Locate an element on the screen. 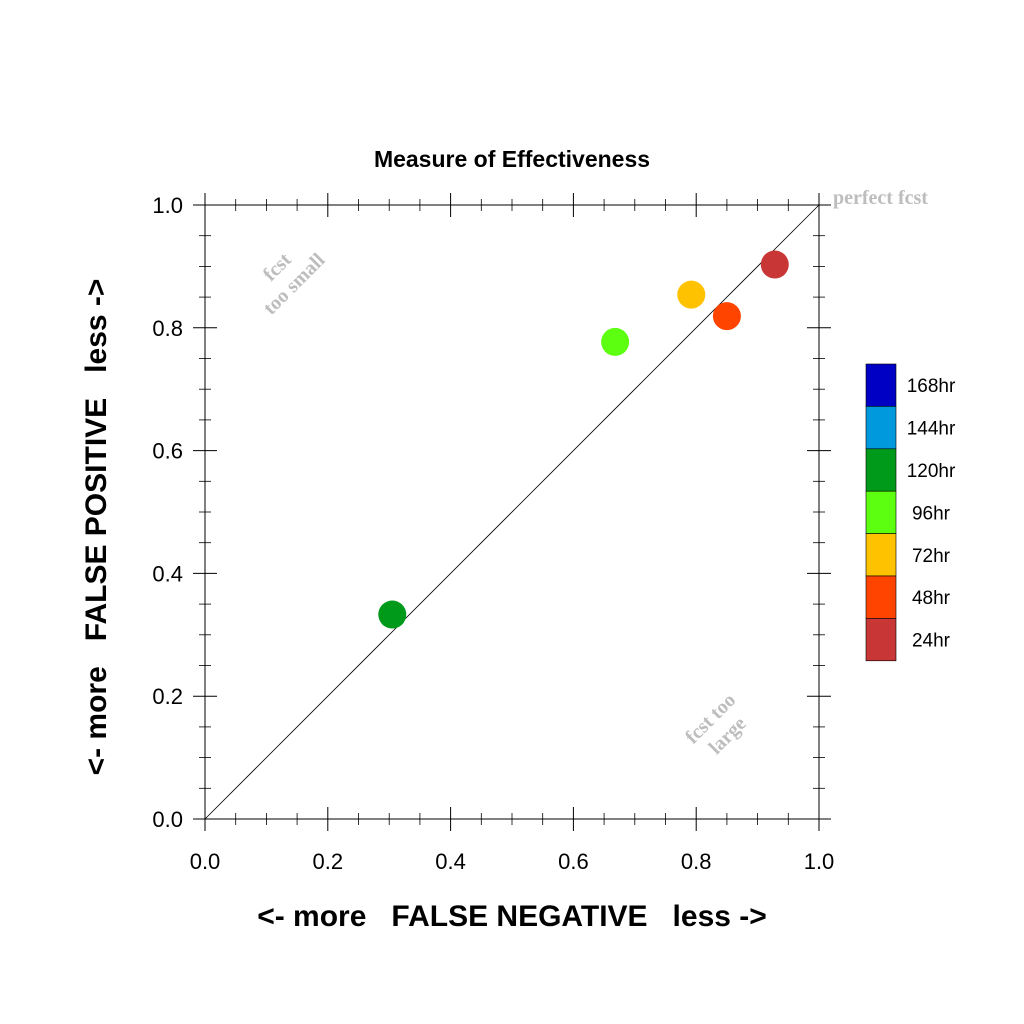 Image resolution: width=1024 pixels, height=1024 pixels. y-tick-label: 0.4 is located at coordinates (167, 573).